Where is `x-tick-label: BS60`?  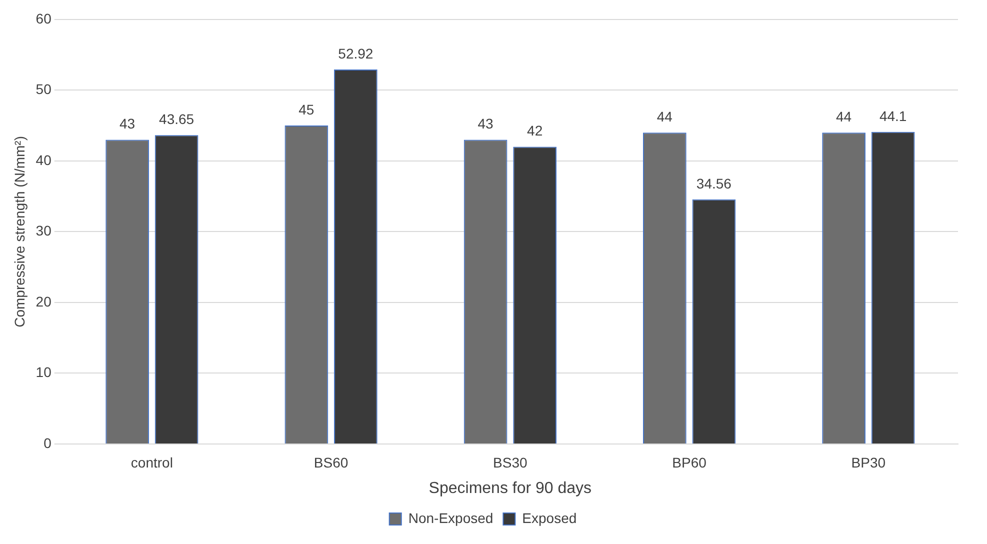
x-tick-label: BS60 is located at coordinates (331, 462).